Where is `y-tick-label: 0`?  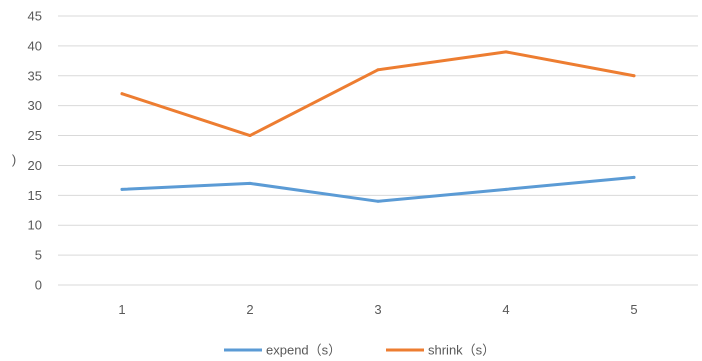 y-tick-label: 0 is located at coordinates (38, 285).